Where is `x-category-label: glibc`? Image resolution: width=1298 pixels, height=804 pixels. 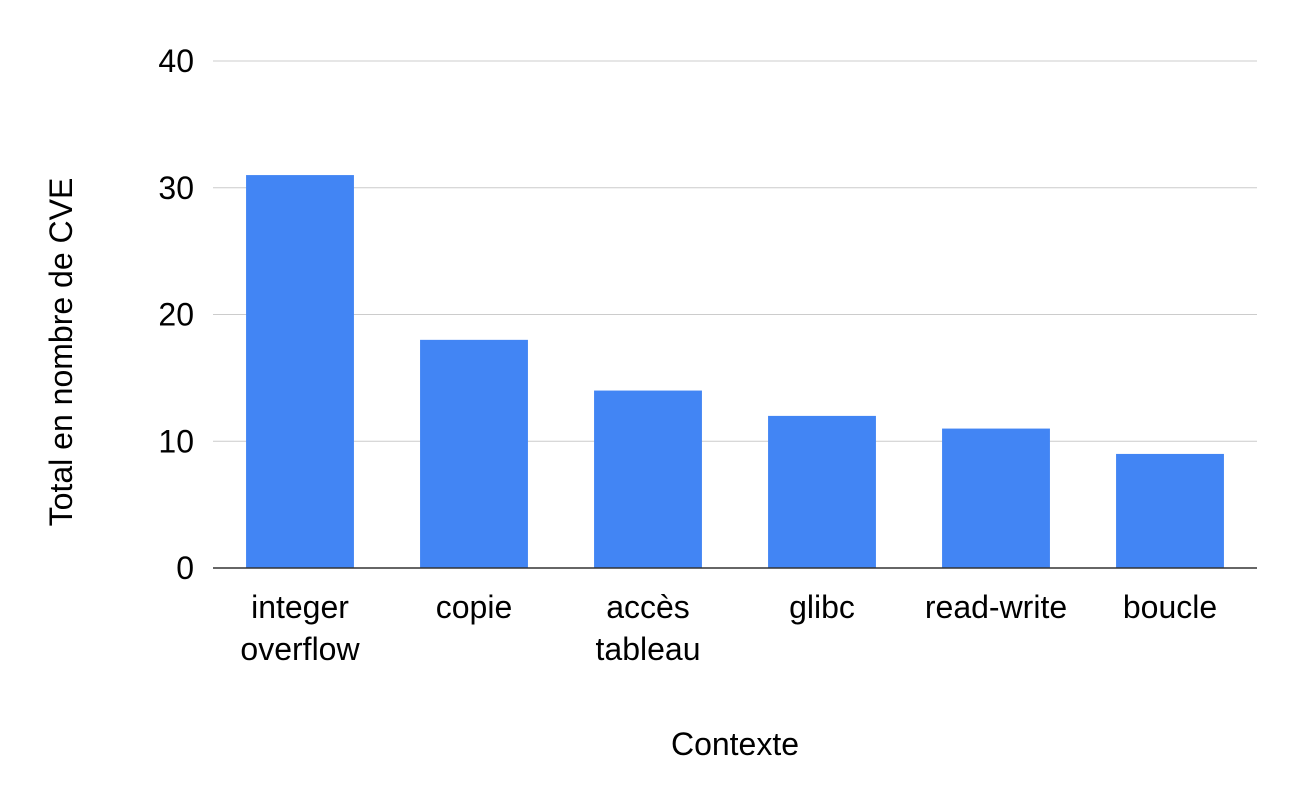 x-category-label: glibc is located at coordinates (822, 607).